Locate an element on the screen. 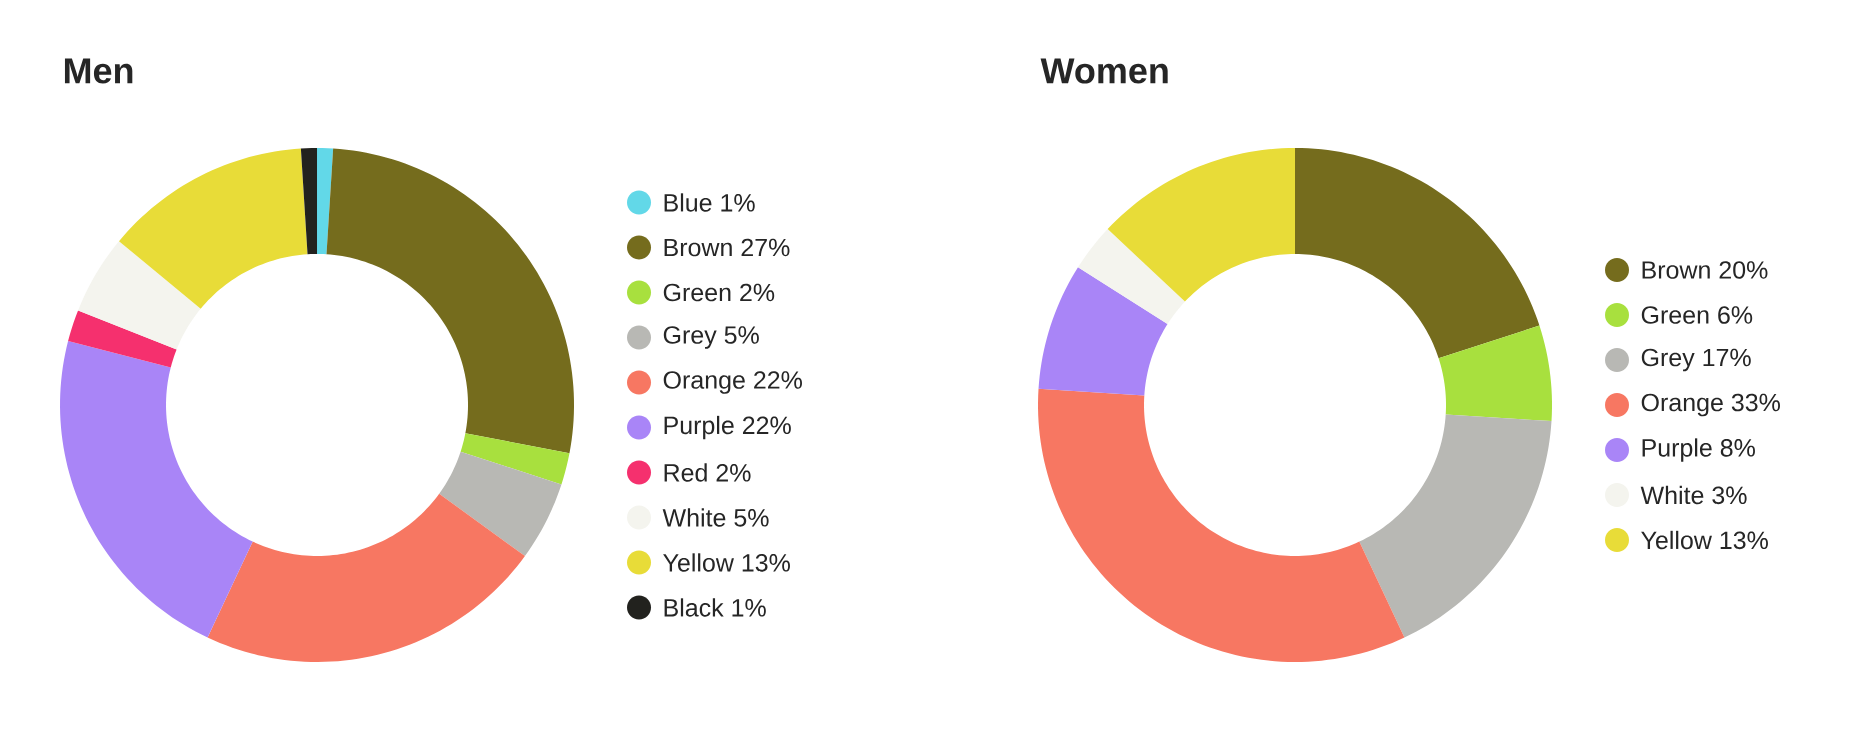 The image size is (1856, 749). legend-label: Purple 22% is located at coordinates (727, 427).